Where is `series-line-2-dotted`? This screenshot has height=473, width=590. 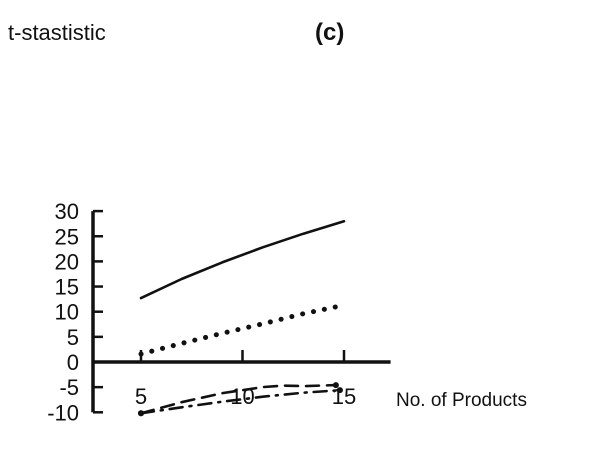
series-line-2-dotted is located at coordinates (242, 329).